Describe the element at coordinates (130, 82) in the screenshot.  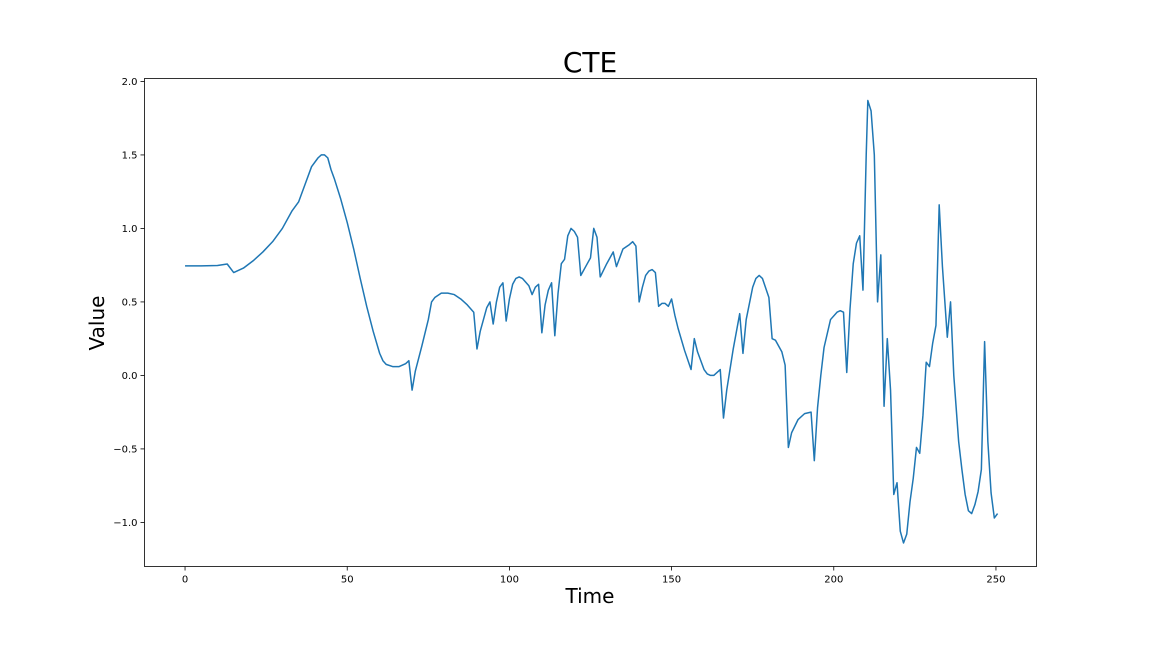
I see `y-tick-label: 2.0` at that location.